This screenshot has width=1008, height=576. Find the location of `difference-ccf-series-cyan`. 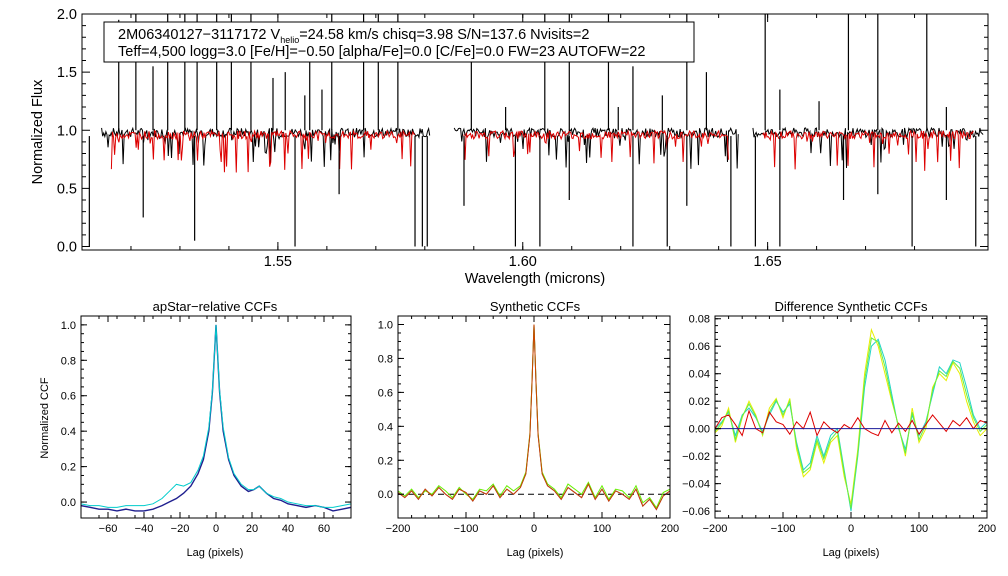

difference-ccf-series-cyan is located at coordinates (851, 425).